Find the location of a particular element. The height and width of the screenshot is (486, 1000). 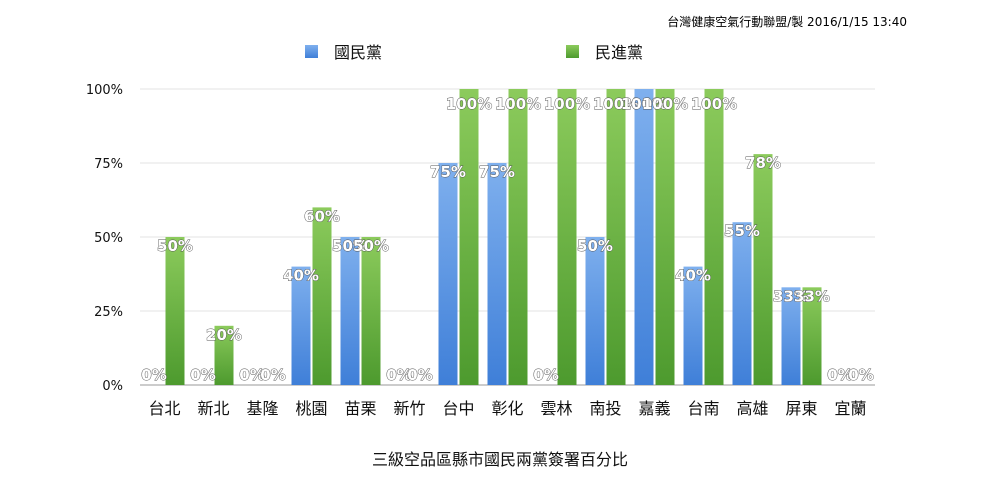

data-label-kmt-7: 75% is located at coordinates (497, 172).